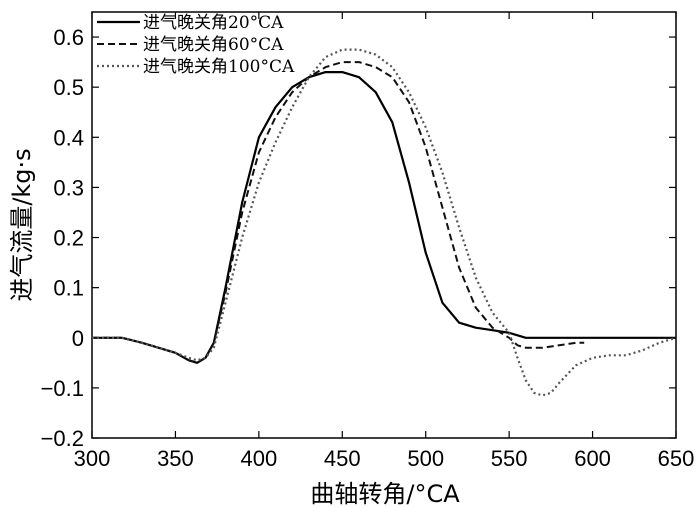 Image resolution: width=700 pixels, height=507 pixels. Describe the element at coordinates (68, 238) in the screenshot. I see `y-tick-label: 0.2` at that location.